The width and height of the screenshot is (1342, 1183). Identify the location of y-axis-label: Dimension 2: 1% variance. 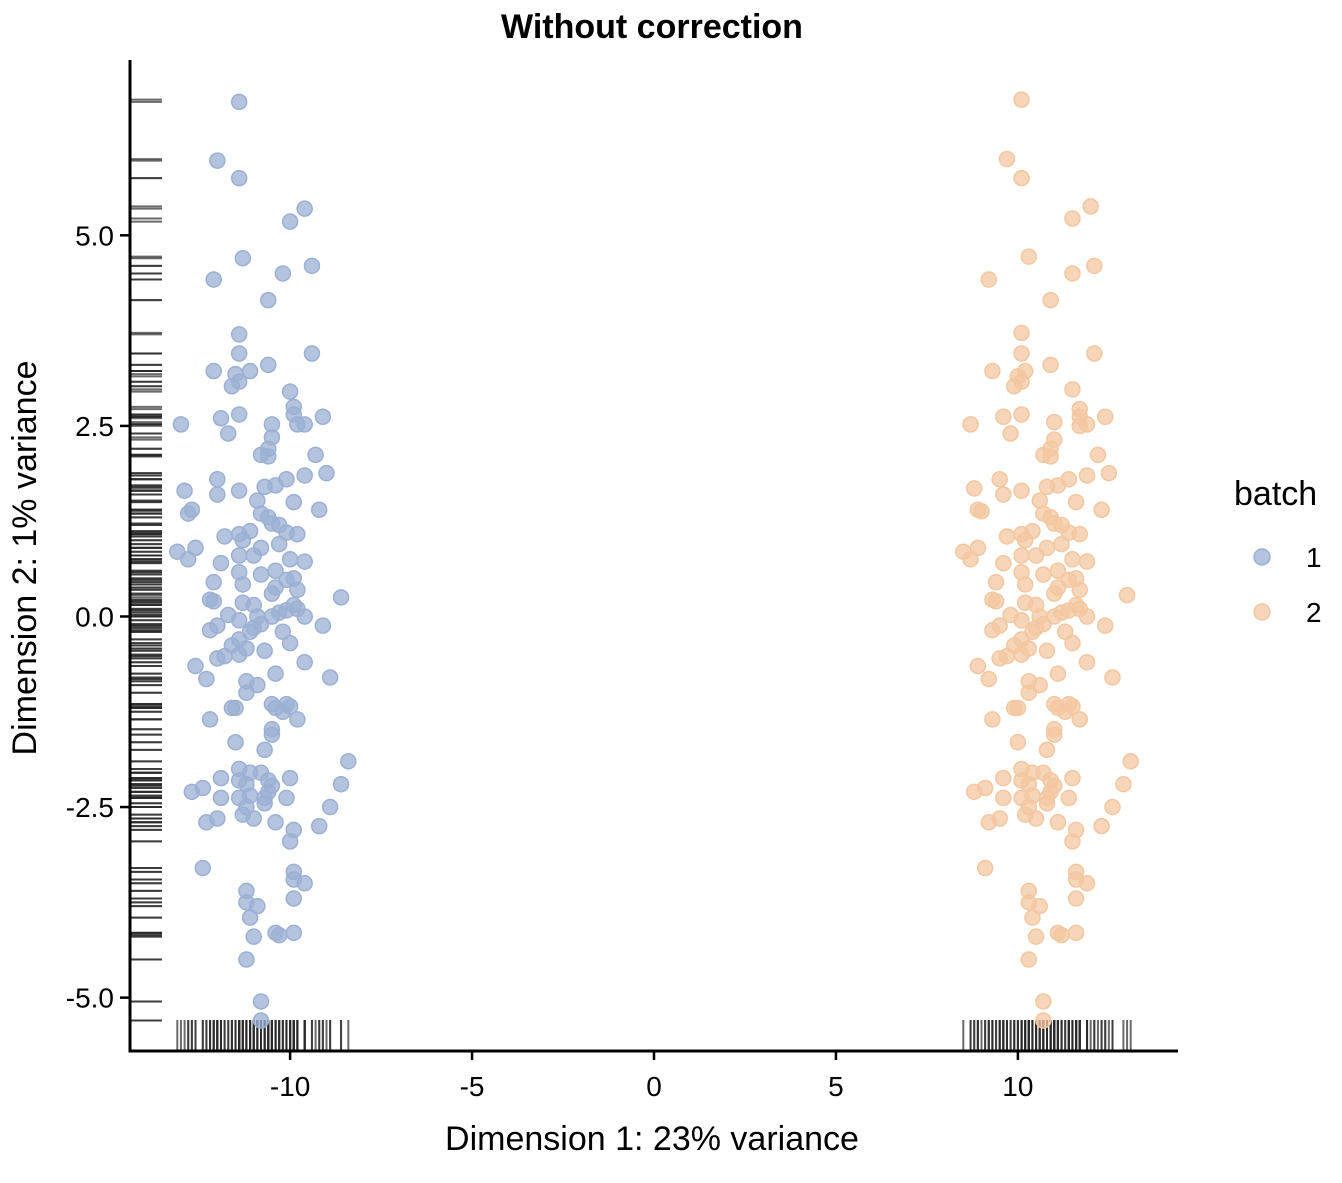
(25, 558).